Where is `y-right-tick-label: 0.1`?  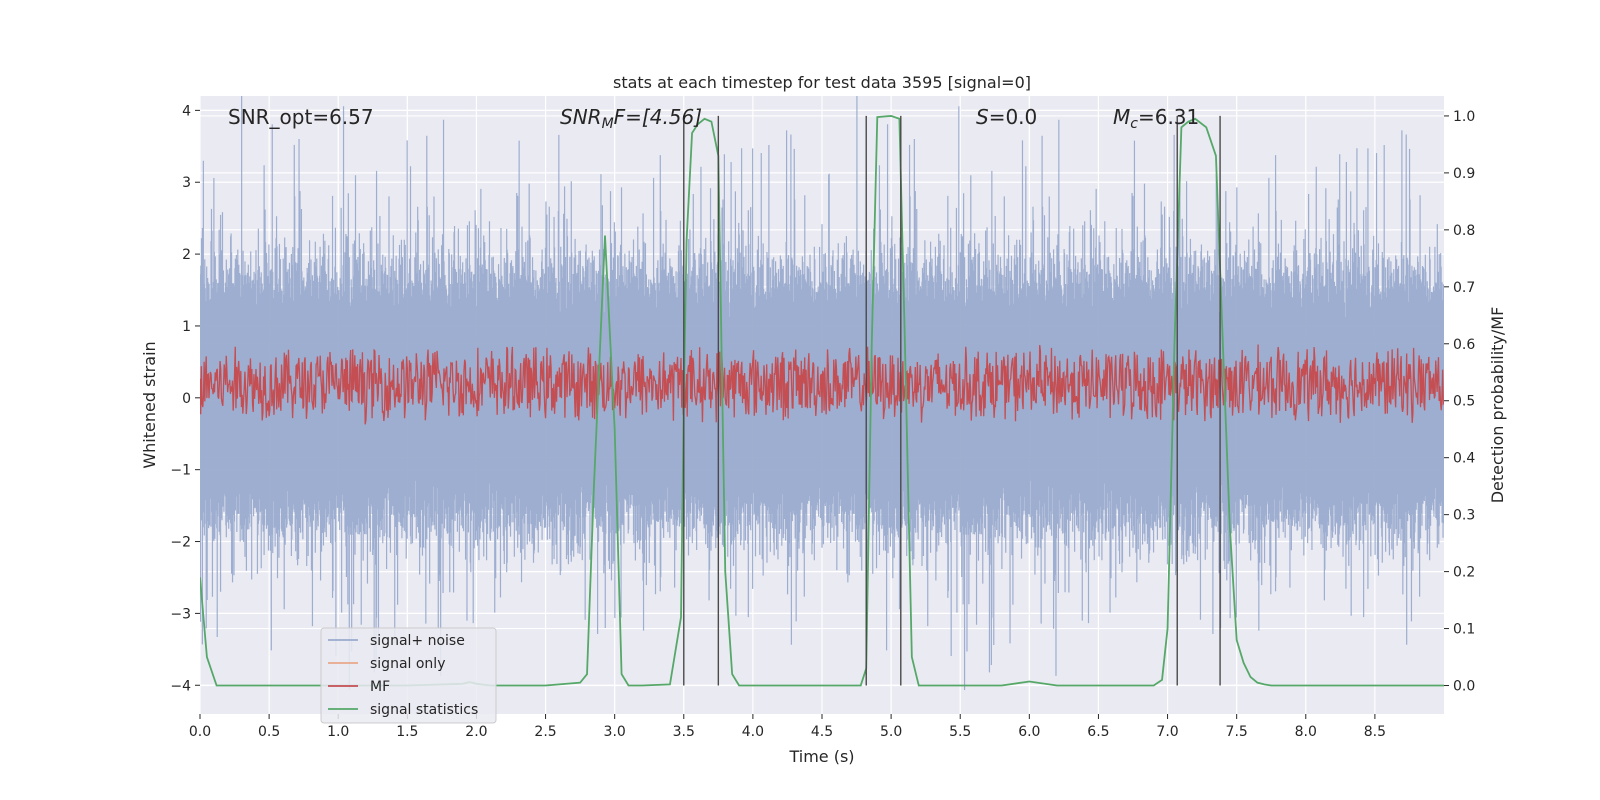 y-right-tick-label: 0.1 is located at coordinates (1464, 630).